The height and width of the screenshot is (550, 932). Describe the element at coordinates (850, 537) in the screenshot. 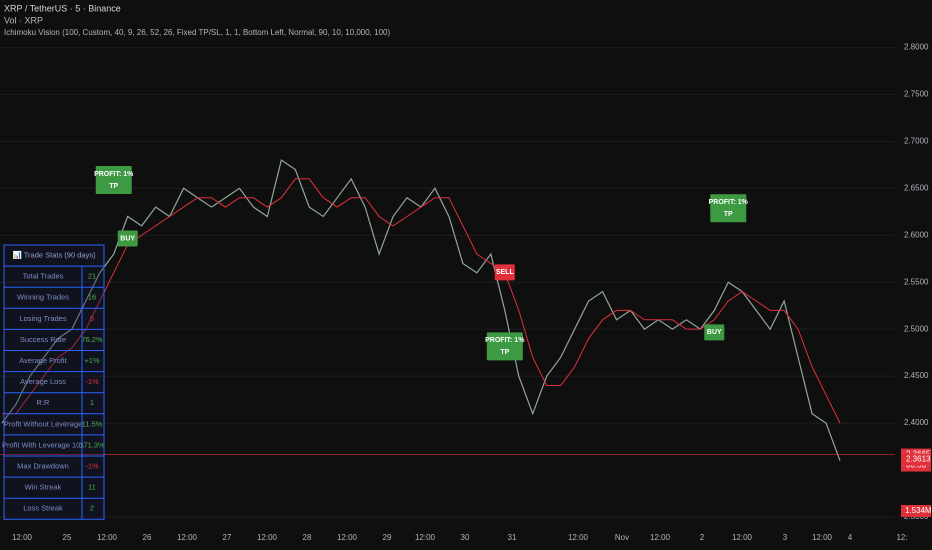

I see `x-tick-label: 4` at that location.